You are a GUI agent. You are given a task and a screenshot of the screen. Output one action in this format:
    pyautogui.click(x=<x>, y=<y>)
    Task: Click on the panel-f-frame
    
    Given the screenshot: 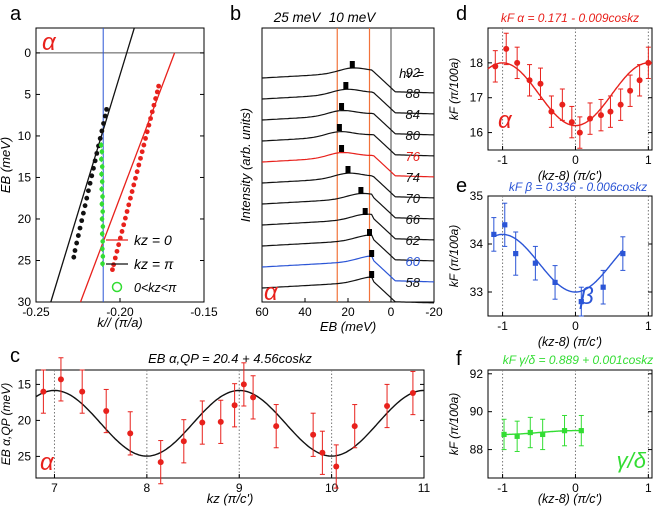 What is the action you would take?
    pyautogui.click(x=570, y=424)
    